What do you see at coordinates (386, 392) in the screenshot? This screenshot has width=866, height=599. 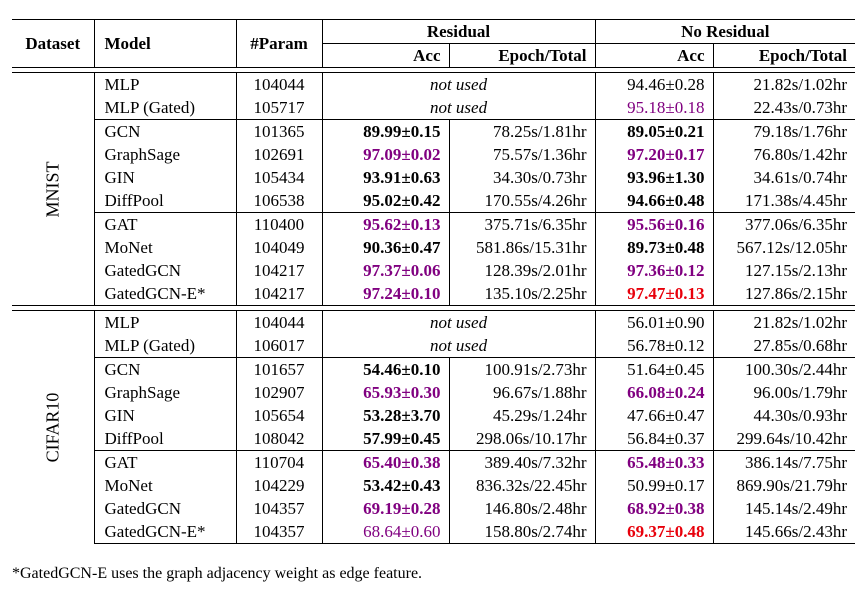 I see `res-acc-cell: 65.93±0.30` at bounding box center [386, 392].